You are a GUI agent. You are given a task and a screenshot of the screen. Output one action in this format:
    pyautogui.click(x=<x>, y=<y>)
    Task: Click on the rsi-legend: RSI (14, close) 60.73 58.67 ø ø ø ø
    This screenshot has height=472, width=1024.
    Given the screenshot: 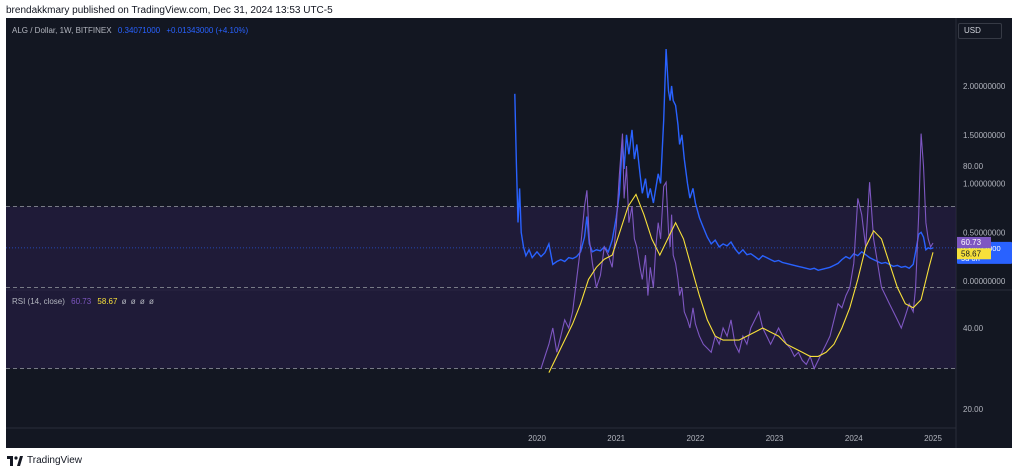 What is the action you would take?
    pyautogui.click(x=83, y=301)
    